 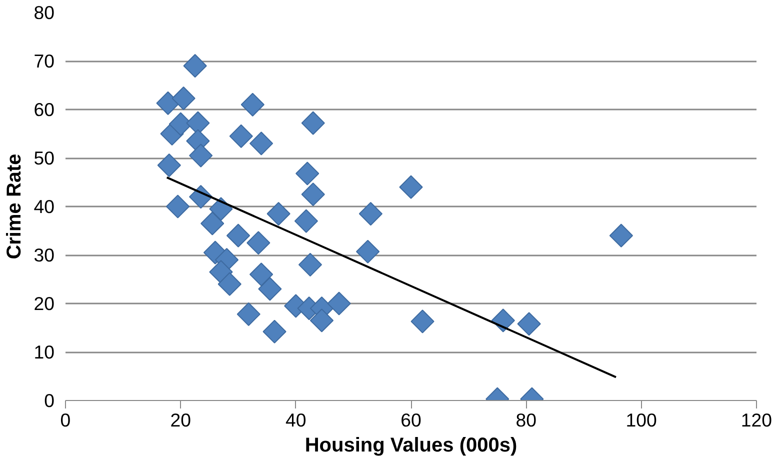 What do you see at coordinates (44, 206) in the screenshot?
I see `y-tick-label: 40` at bounding box center [44, 206].